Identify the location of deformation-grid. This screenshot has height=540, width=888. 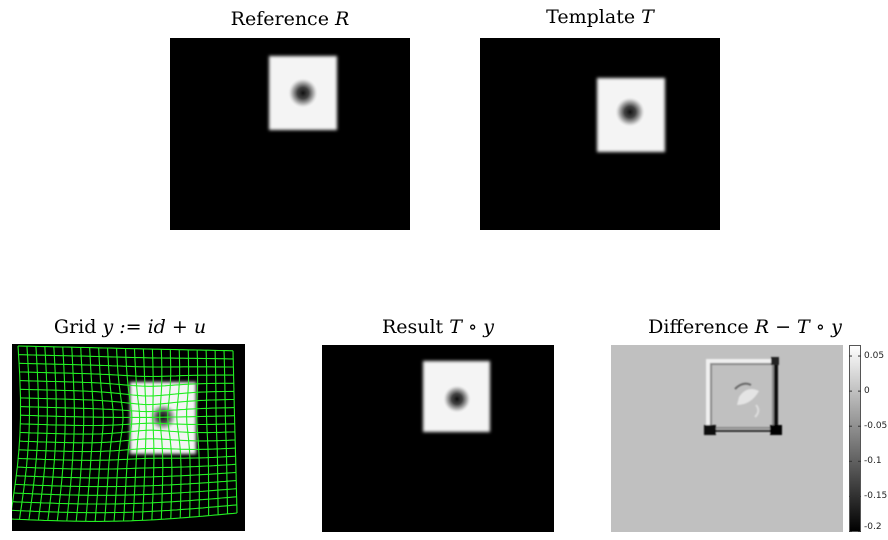
(125, 433).